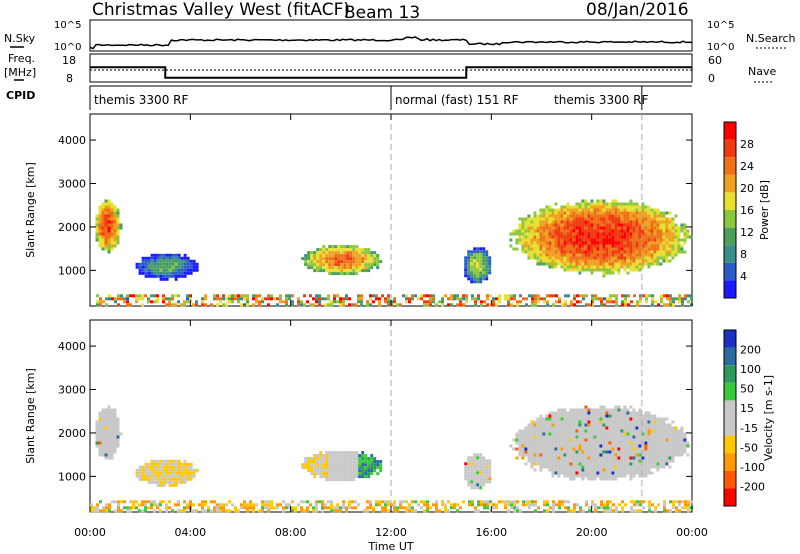  What do you see at coordinates (730, 201) in the screenshot?
I see `colorbar-swatch` at bounding box center [730, 201].